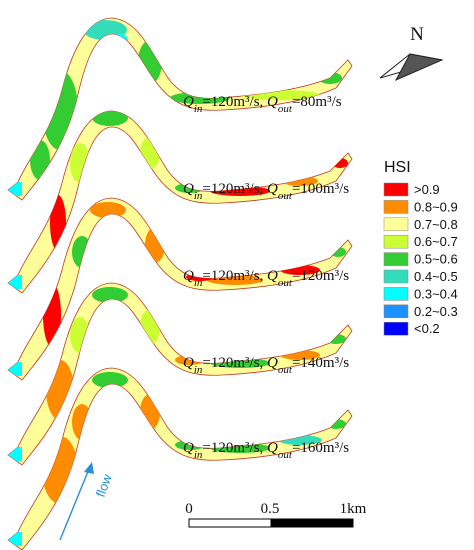 The image size is (474, 550). I want to click on scale-tick-1: 0.5, so click(270, 509).